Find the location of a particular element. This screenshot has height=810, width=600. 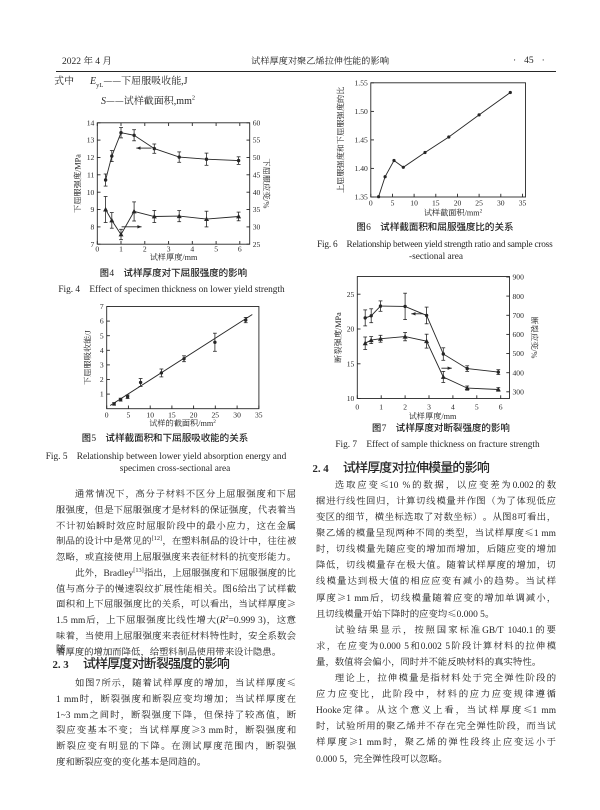

svg-text: 1.55 is located at coordinates (361, 82).